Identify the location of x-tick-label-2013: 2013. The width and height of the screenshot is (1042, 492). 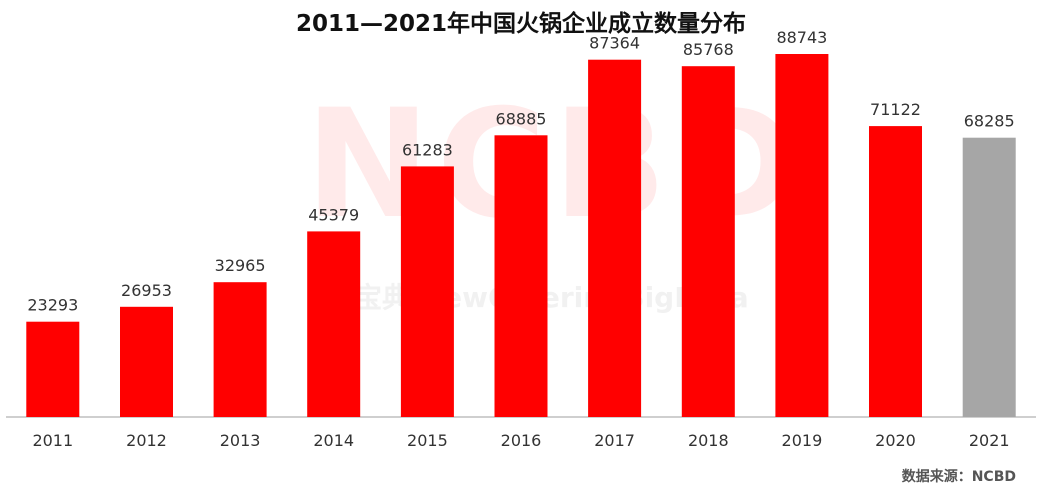
(240, 440).